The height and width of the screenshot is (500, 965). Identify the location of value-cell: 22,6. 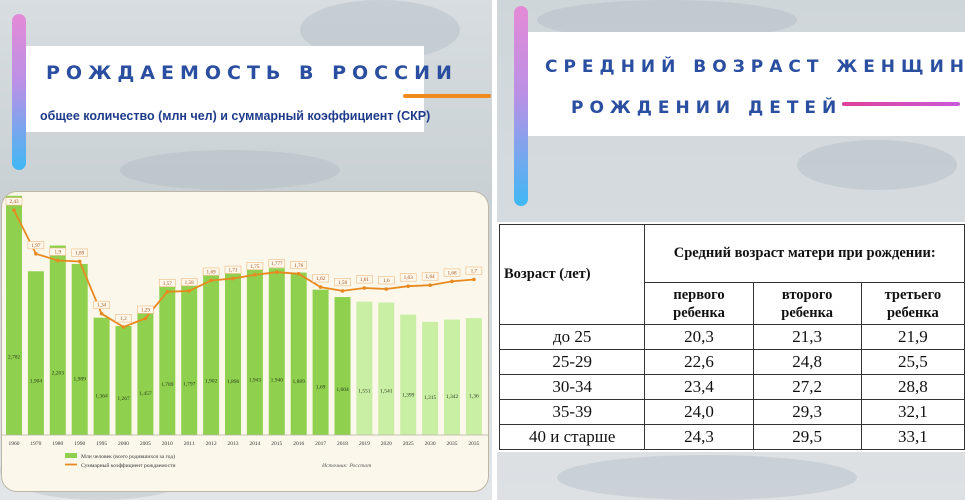
(699, 362).